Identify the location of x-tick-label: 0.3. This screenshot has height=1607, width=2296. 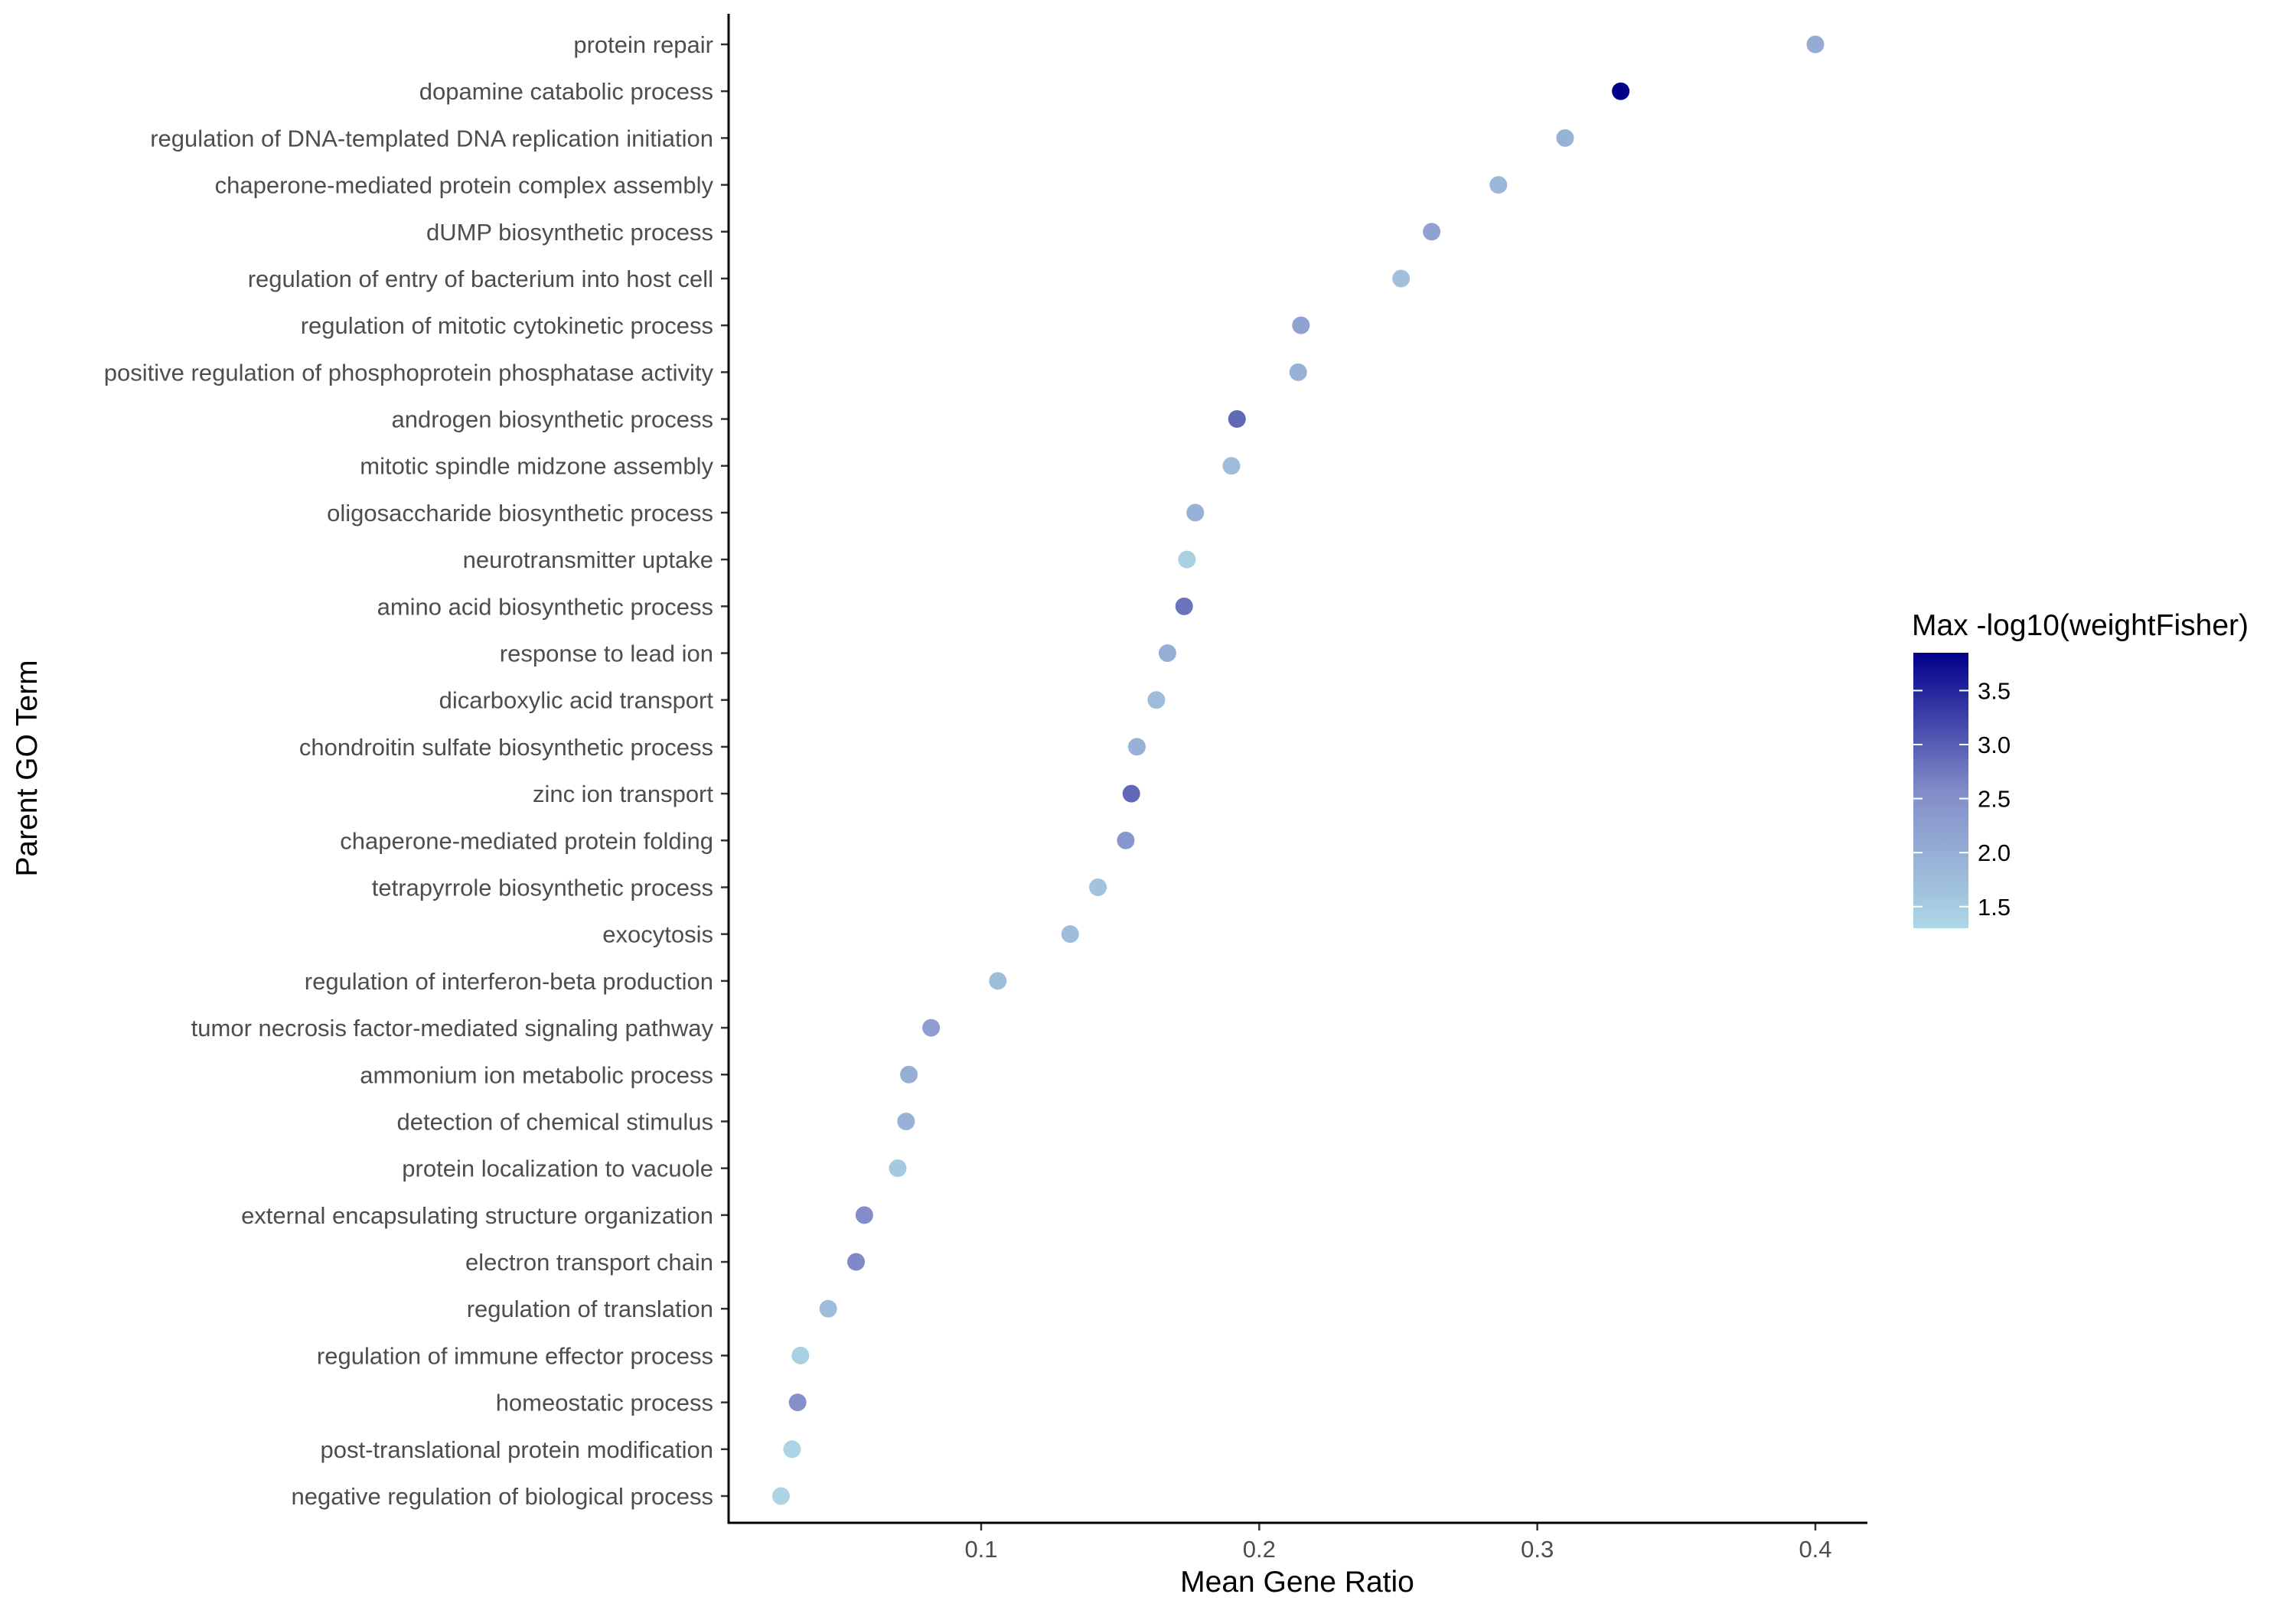
(1537, 1549).